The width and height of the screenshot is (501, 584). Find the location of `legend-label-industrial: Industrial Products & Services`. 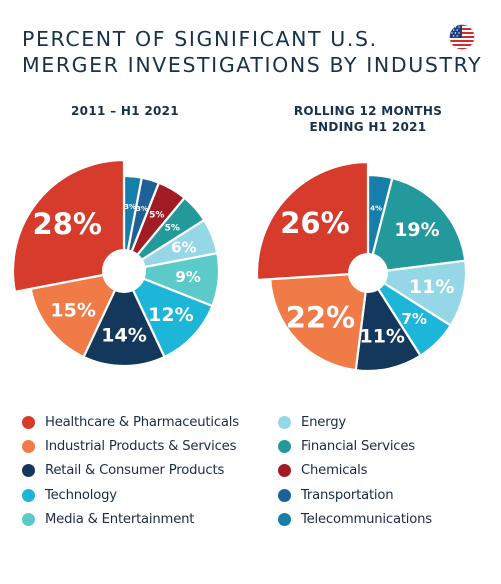

legend-label-industrial: Industrial Products & Services is located at coordinates (141, 446).